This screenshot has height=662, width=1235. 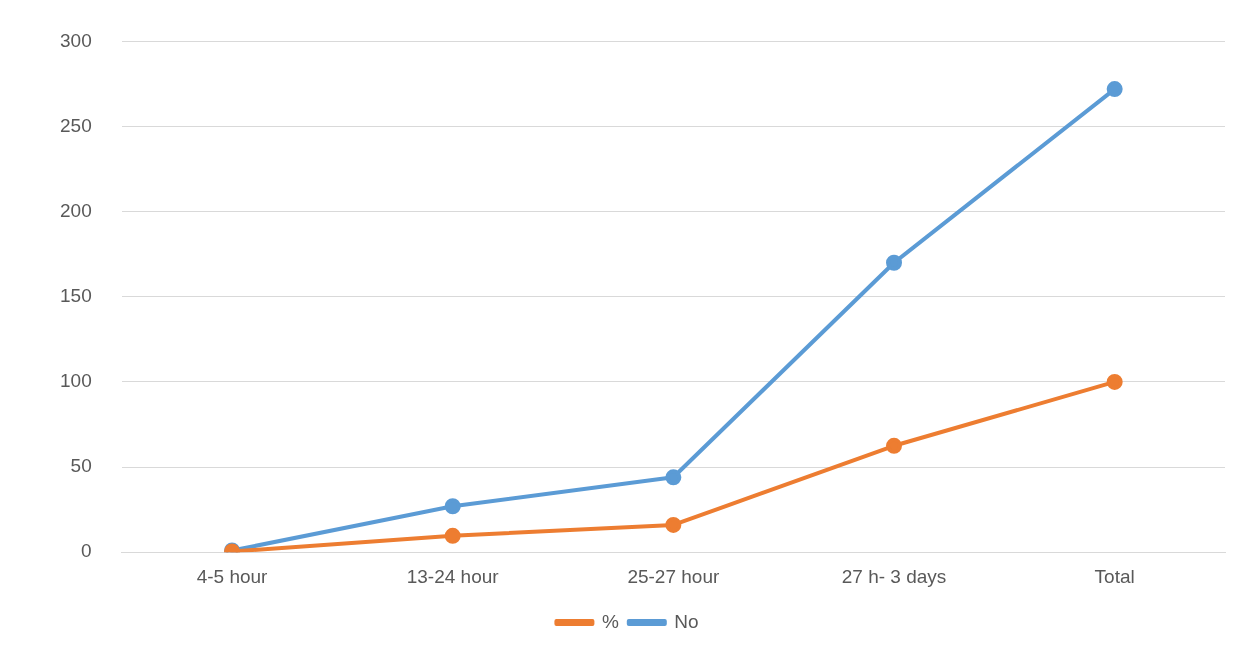 What do you see at coordinates (673, 576) in the screenshot?
I see `x-tick-label: 25-27 hour` at bounding box center [673, 576].